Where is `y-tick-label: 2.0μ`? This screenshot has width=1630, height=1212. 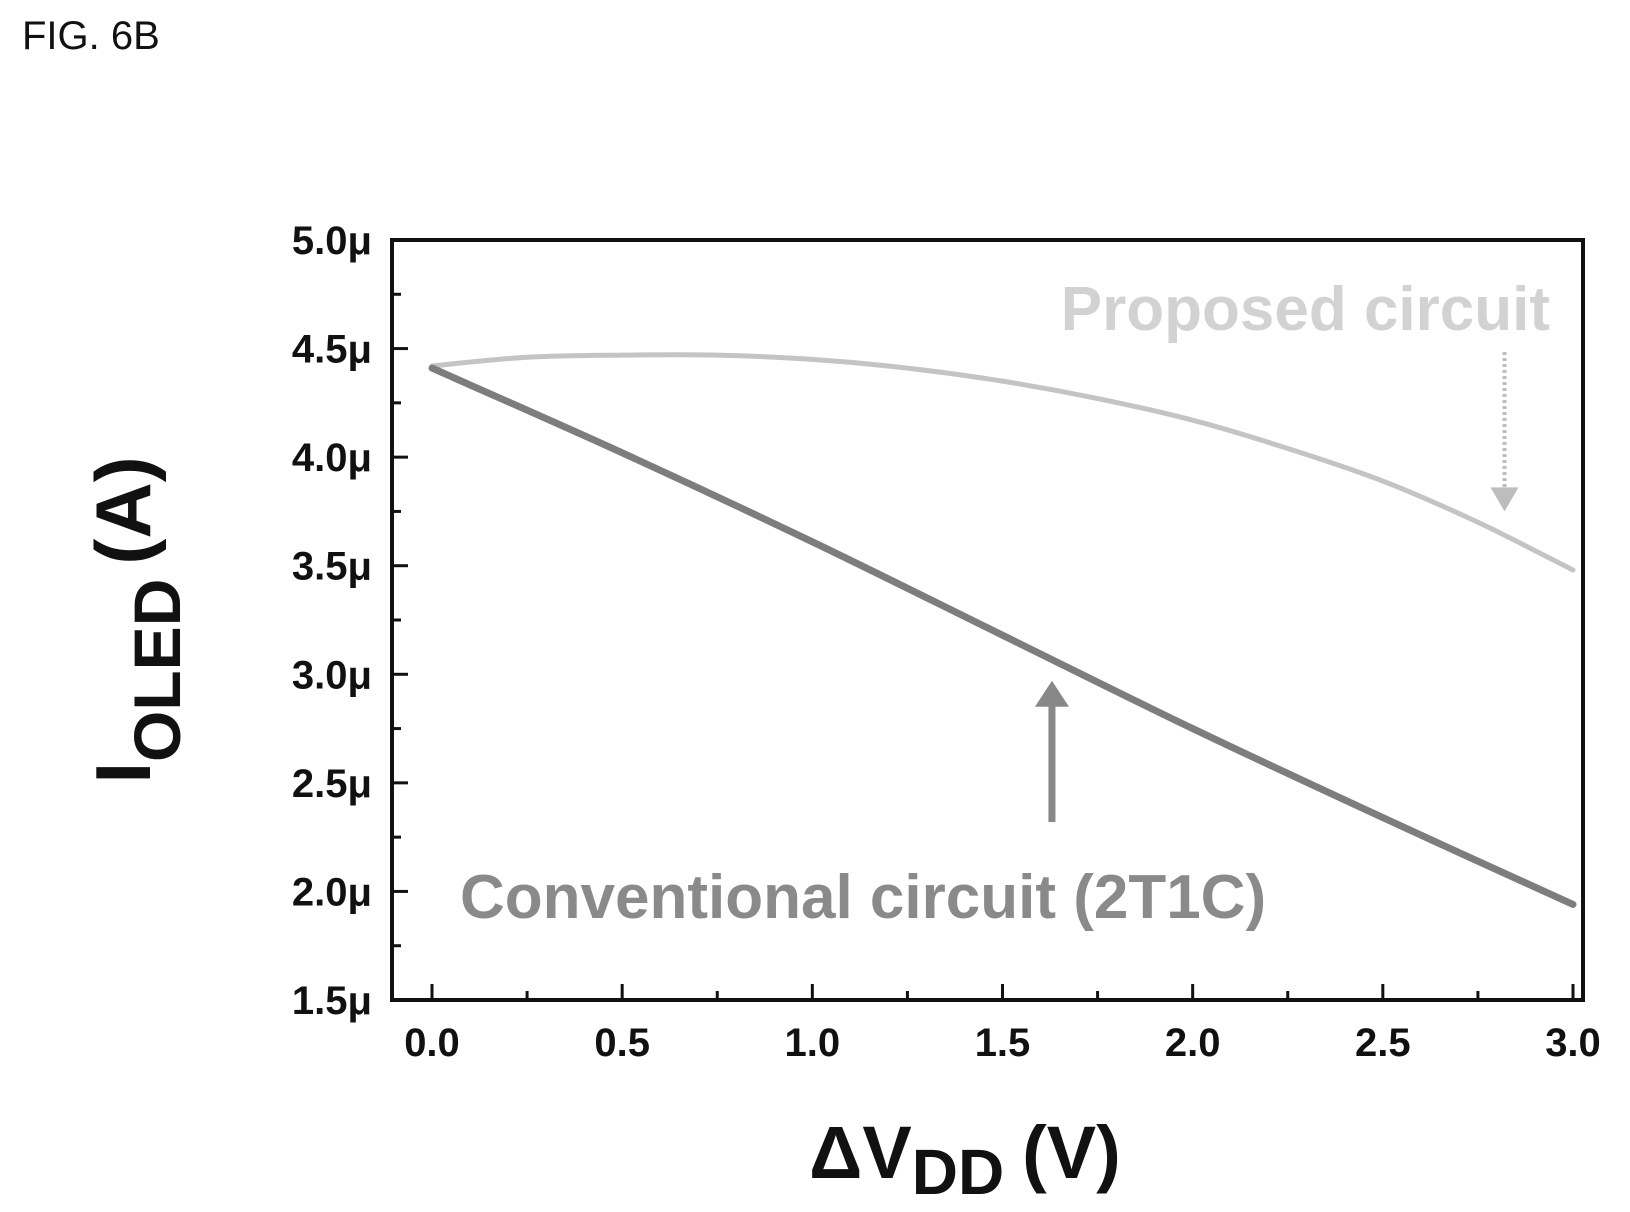 y-tick-label: 2.0μ is located at coordinates (332, 892).